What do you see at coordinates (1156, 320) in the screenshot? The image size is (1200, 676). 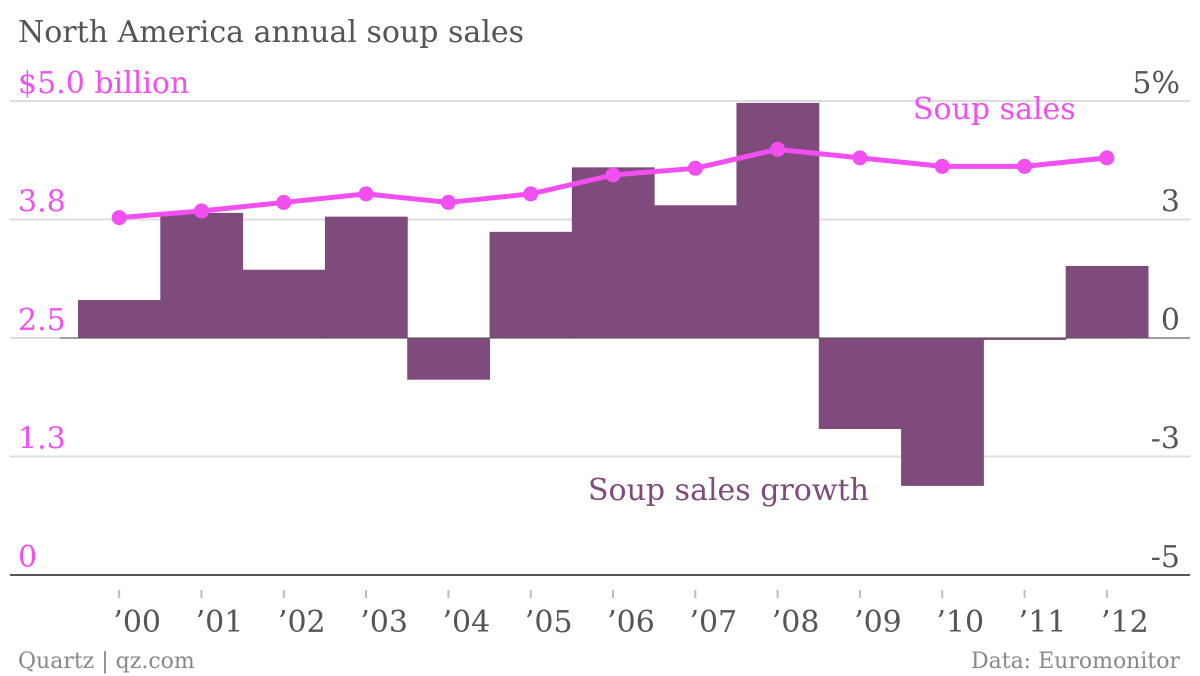 I see `right-axis: 5% 3 0 -3 -5` at bounding box center [1156, 320].